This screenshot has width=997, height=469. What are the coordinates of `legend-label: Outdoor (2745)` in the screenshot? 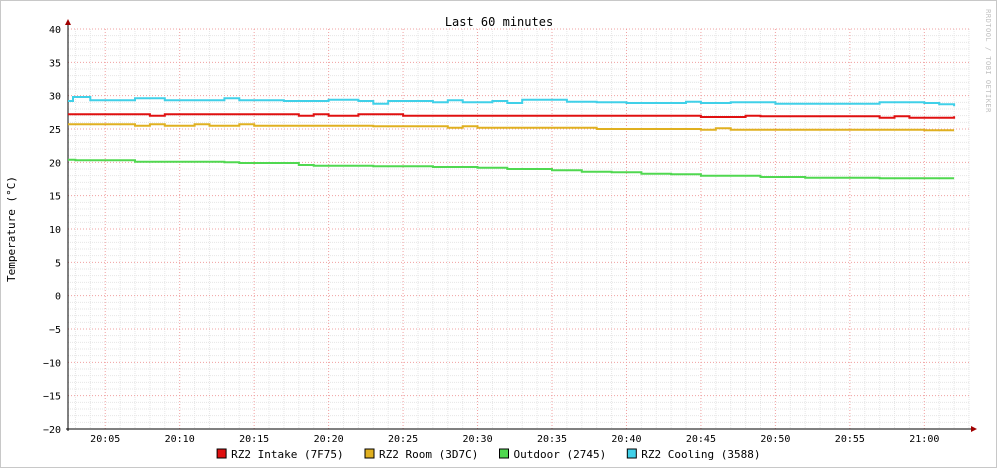 It's located at (560, 454).